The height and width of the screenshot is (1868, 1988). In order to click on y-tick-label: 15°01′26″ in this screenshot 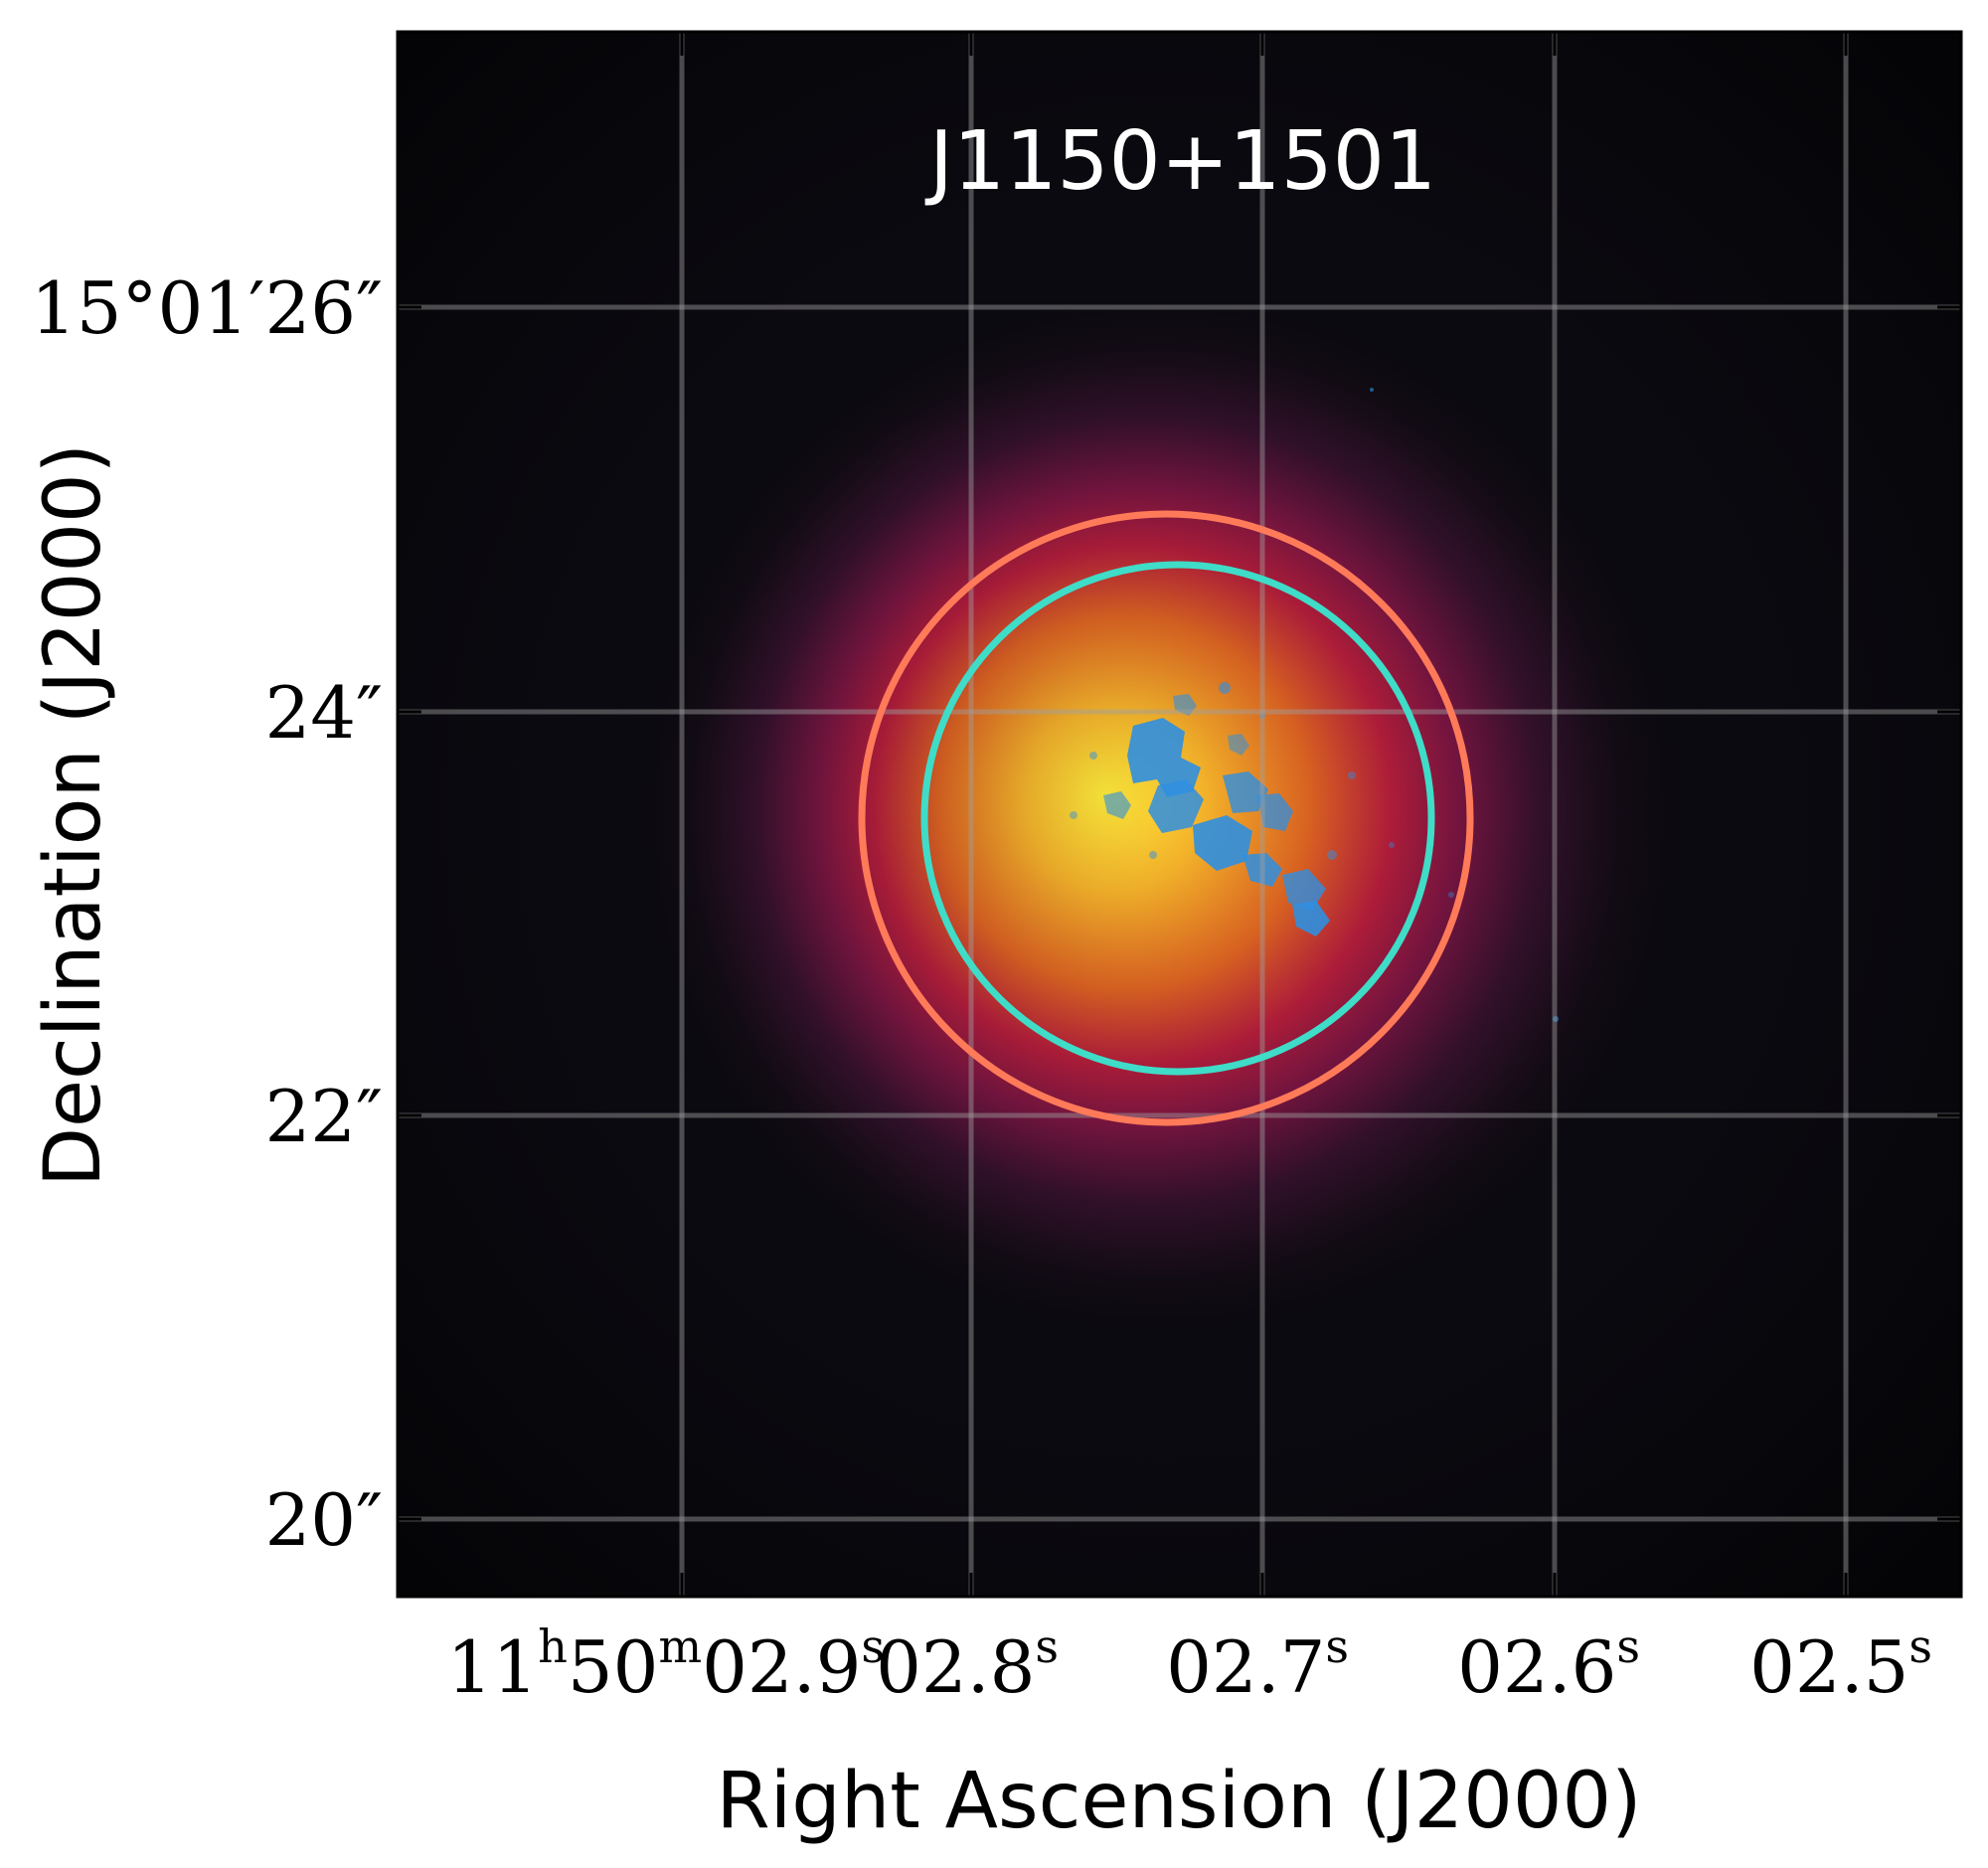, I will do `click(207, 308)`.